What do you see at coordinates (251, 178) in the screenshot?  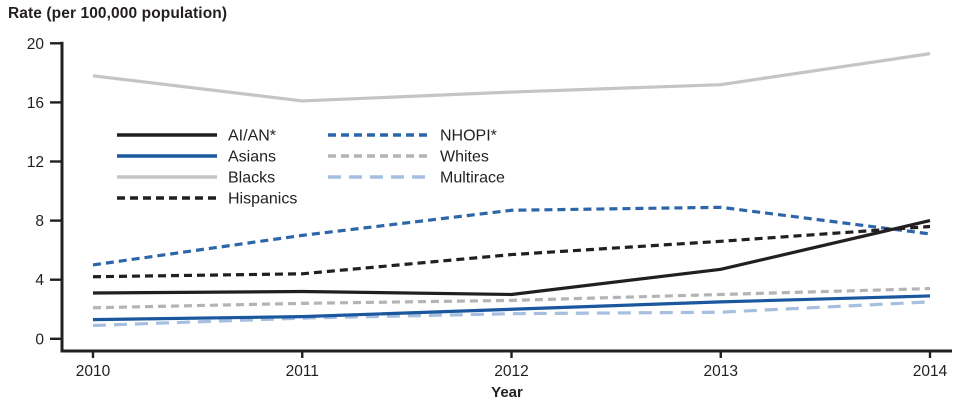 I see `legend-label-blacks: Blacks` at bounding box center [251, 178].